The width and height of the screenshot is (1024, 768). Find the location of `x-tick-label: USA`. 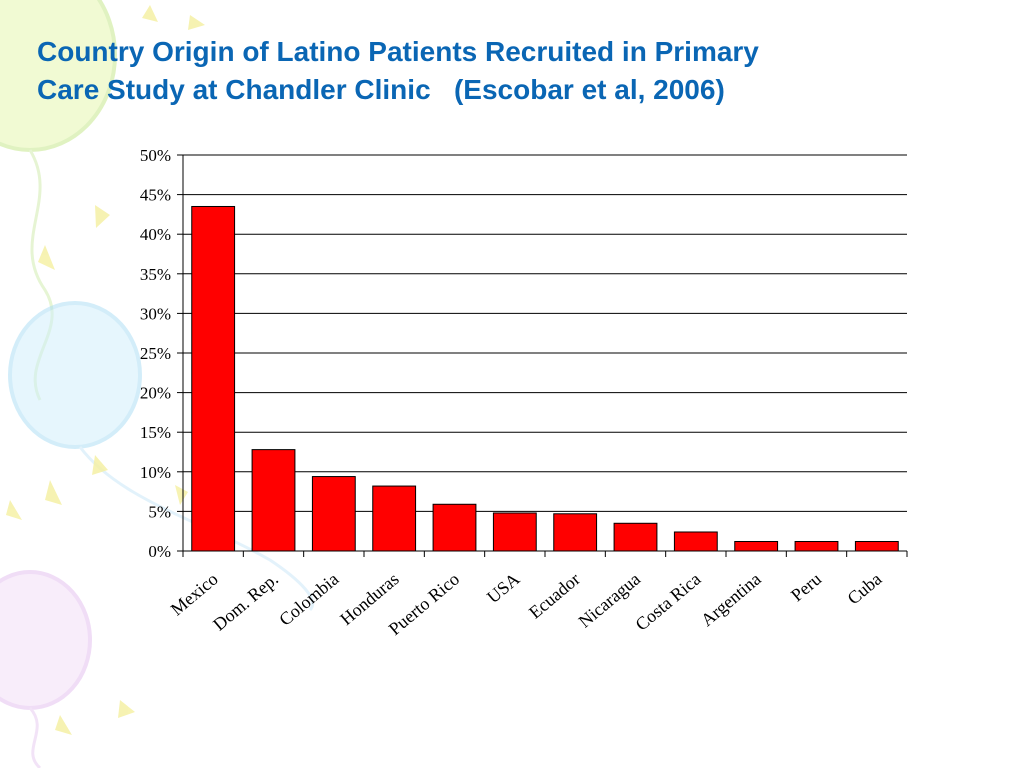

x-tick-label: USA is located at coordinates (503, 588).